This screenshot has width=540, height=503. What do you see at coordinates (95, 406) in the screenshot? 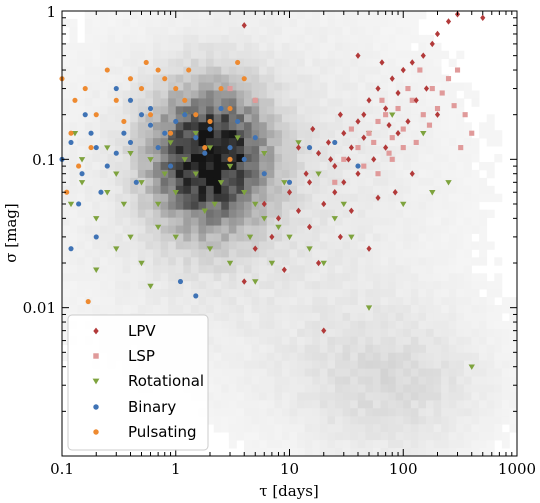
I see `legend-marker-binary` at bounding box center [95, 406].